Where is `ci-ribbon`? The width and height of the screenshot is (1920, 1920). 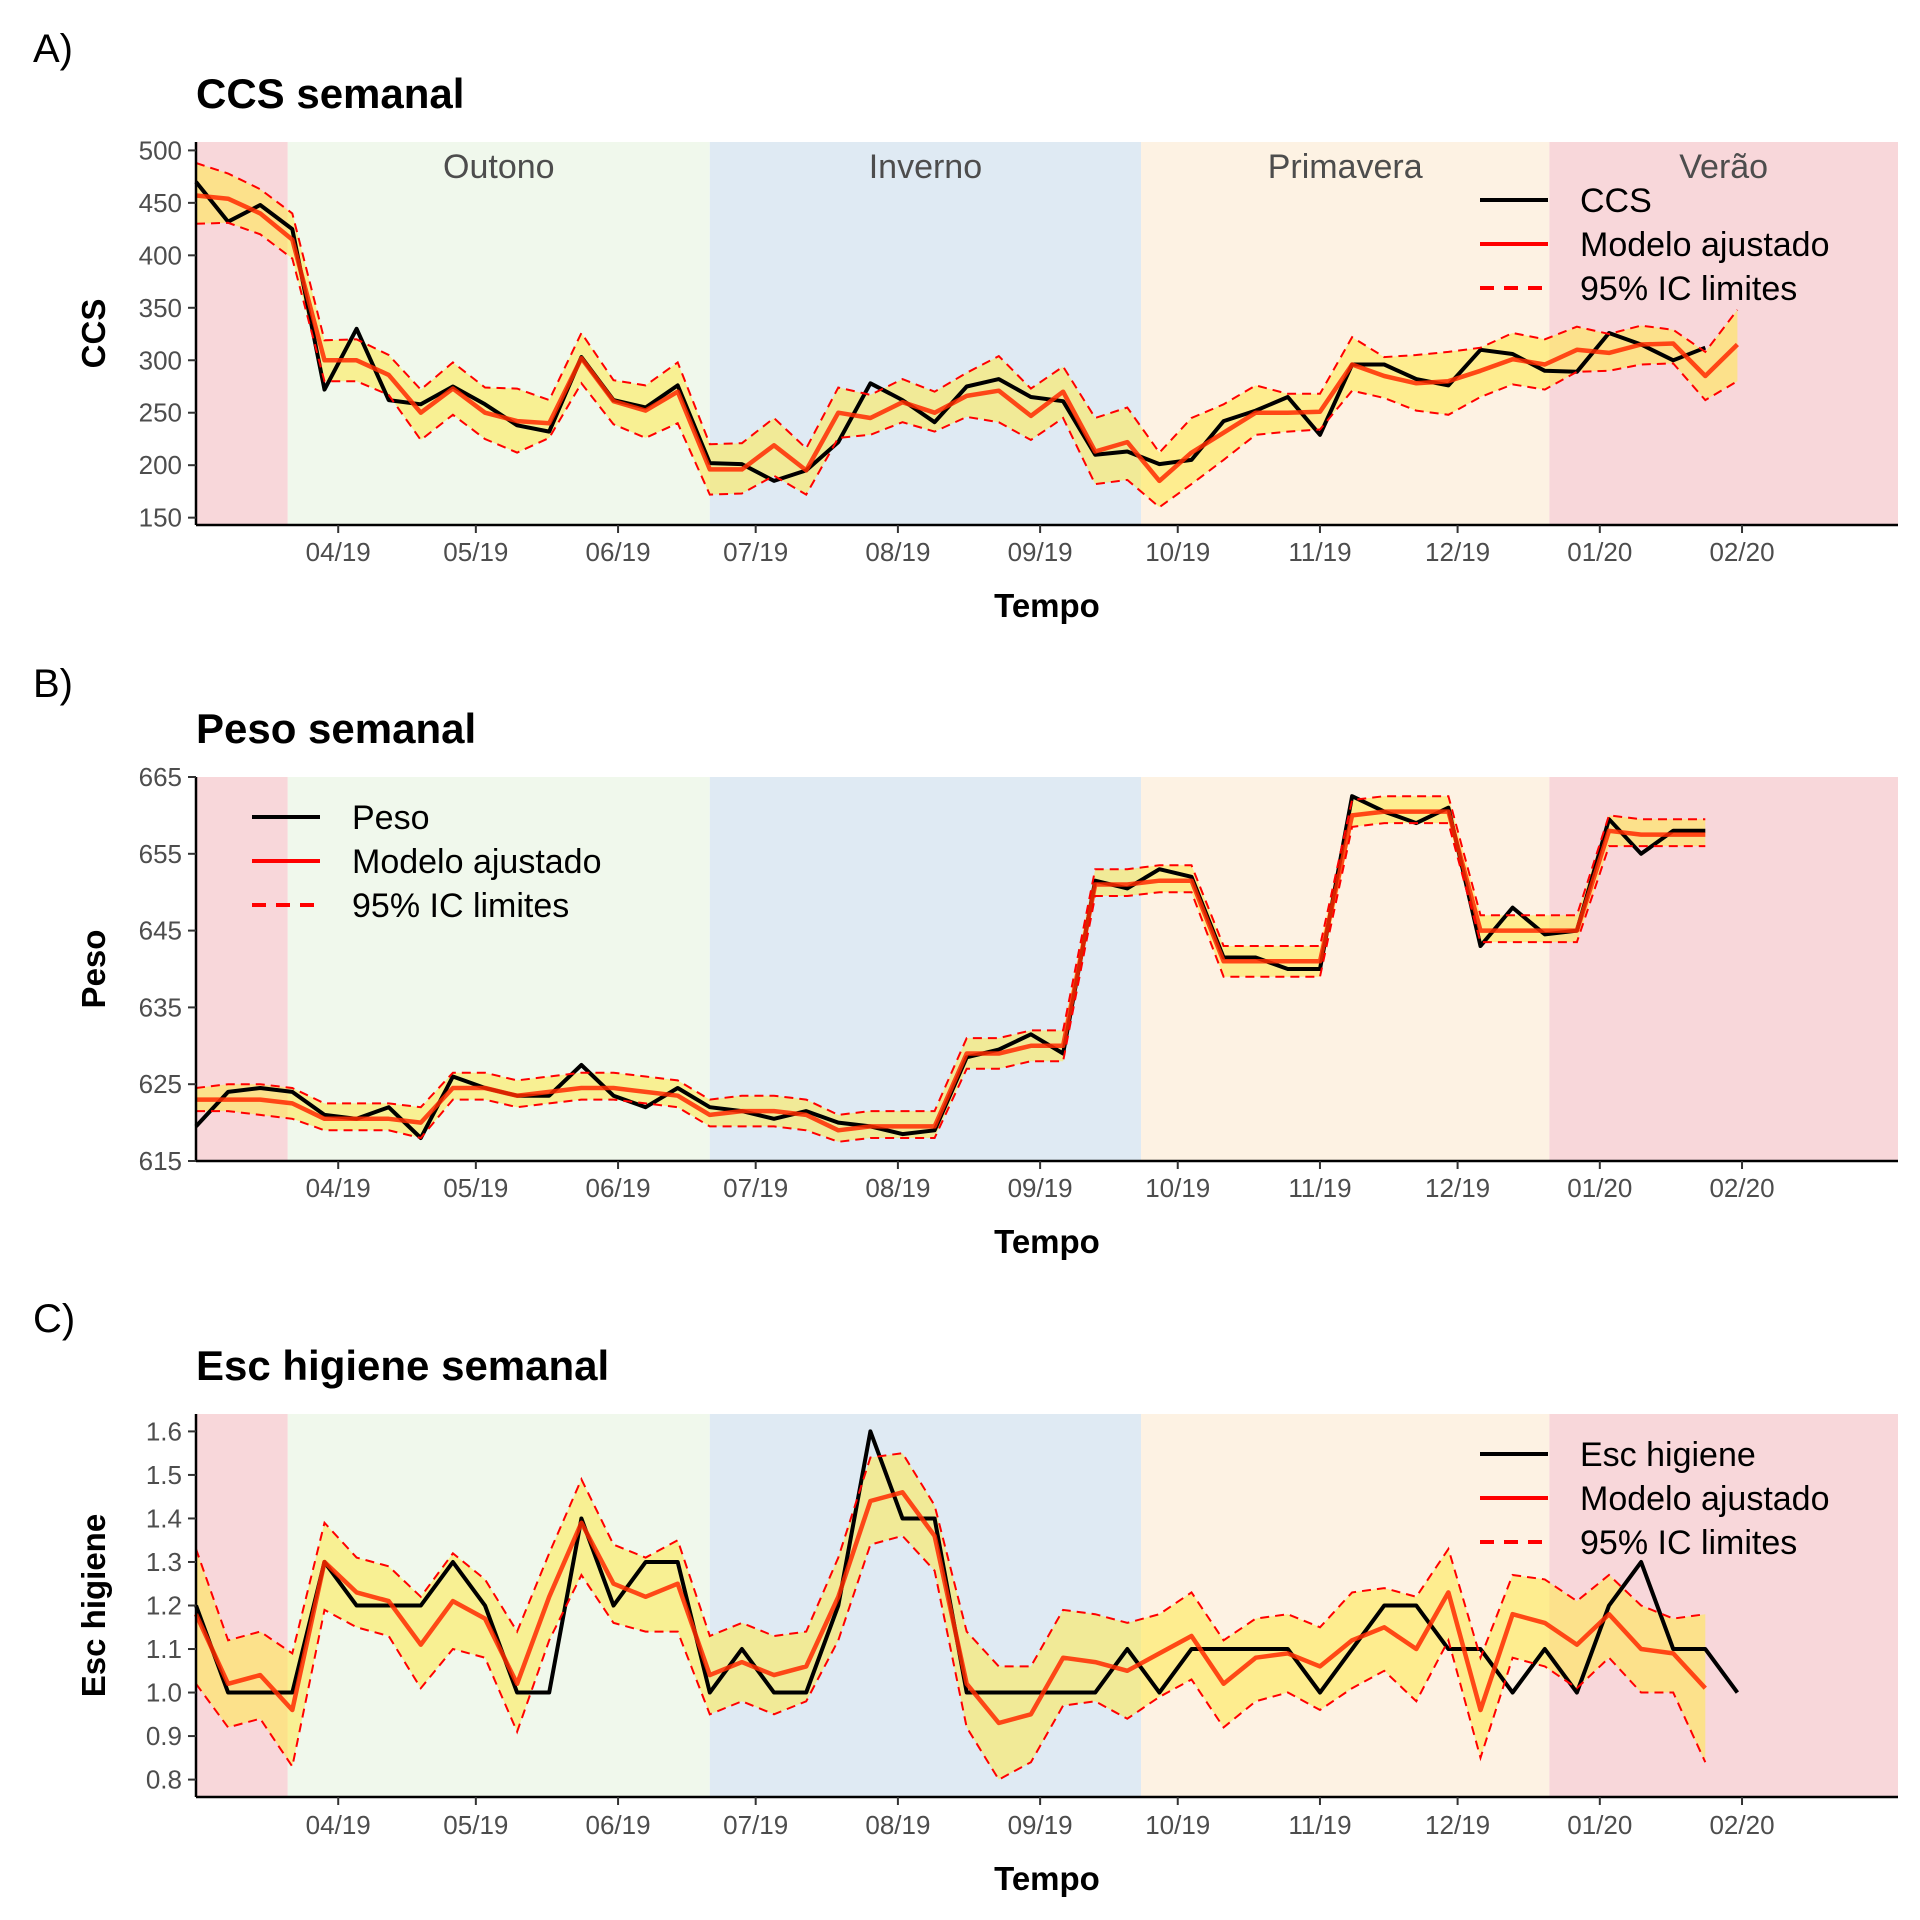 ci-ribbon is located at coordinates (951, 969).